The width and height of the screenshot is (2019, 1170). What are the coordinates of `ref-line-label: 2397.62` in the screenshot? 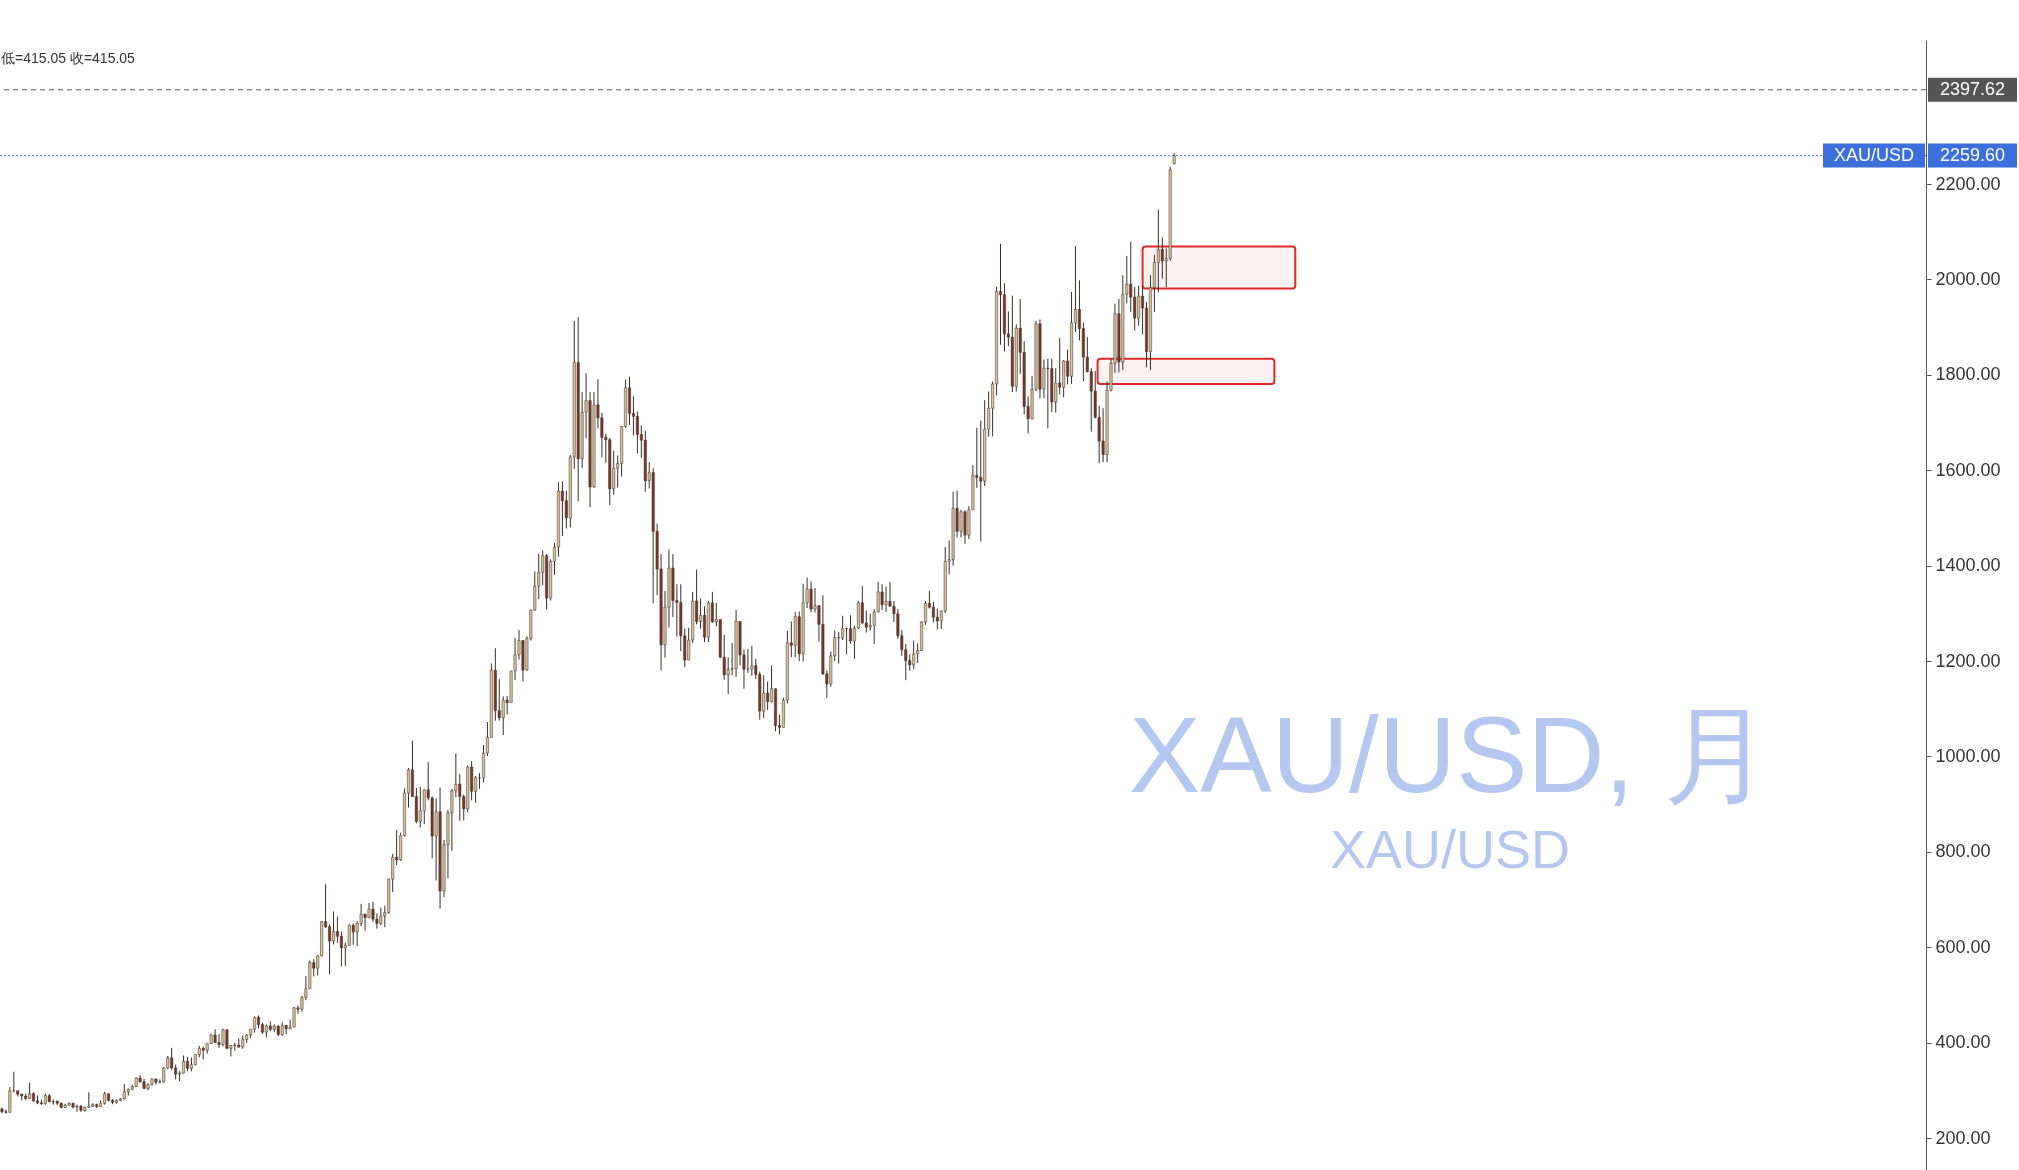 It's located at (1972, 88).